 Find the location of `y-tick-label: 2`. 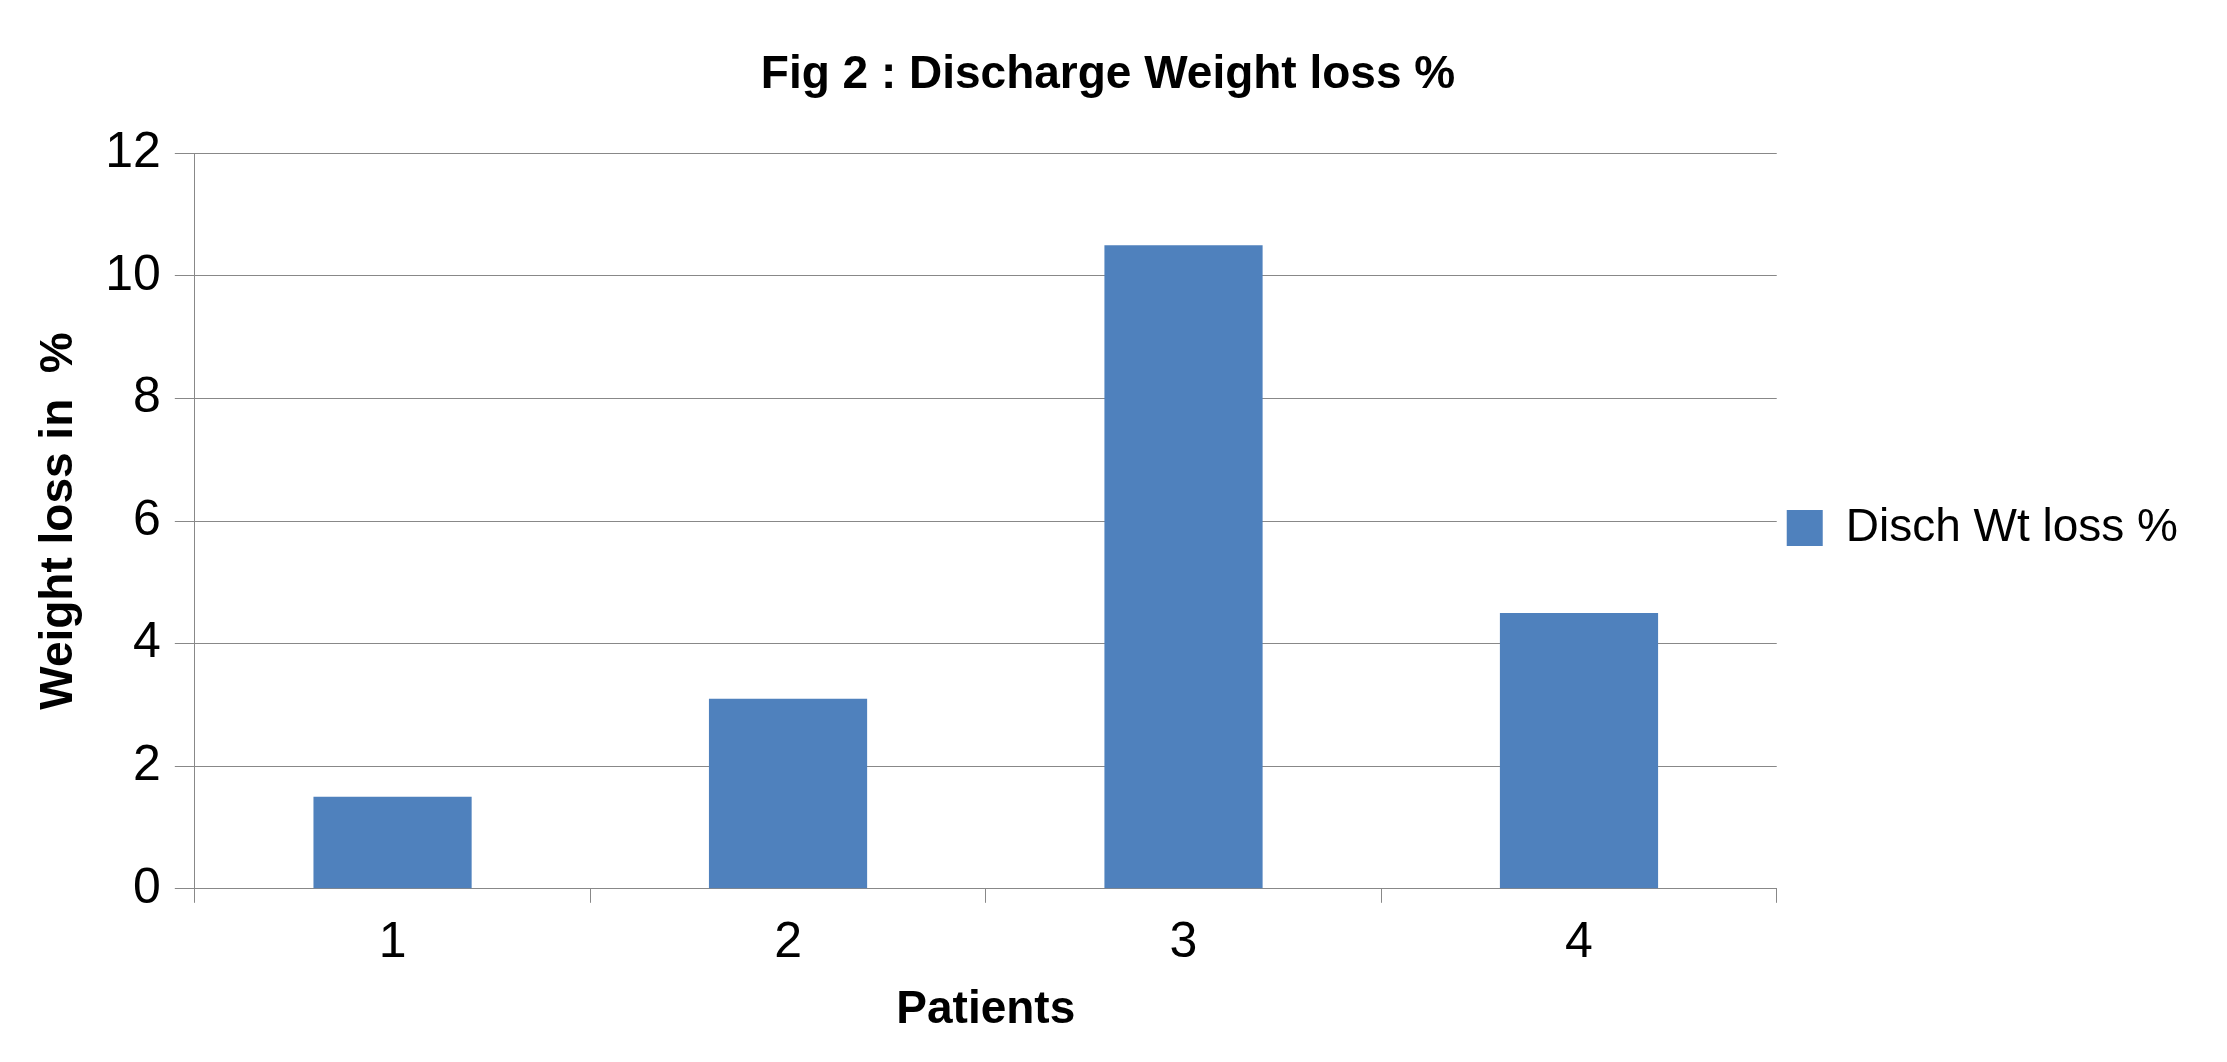

y-tick-label: 2 is located at coordinates (147, 762).